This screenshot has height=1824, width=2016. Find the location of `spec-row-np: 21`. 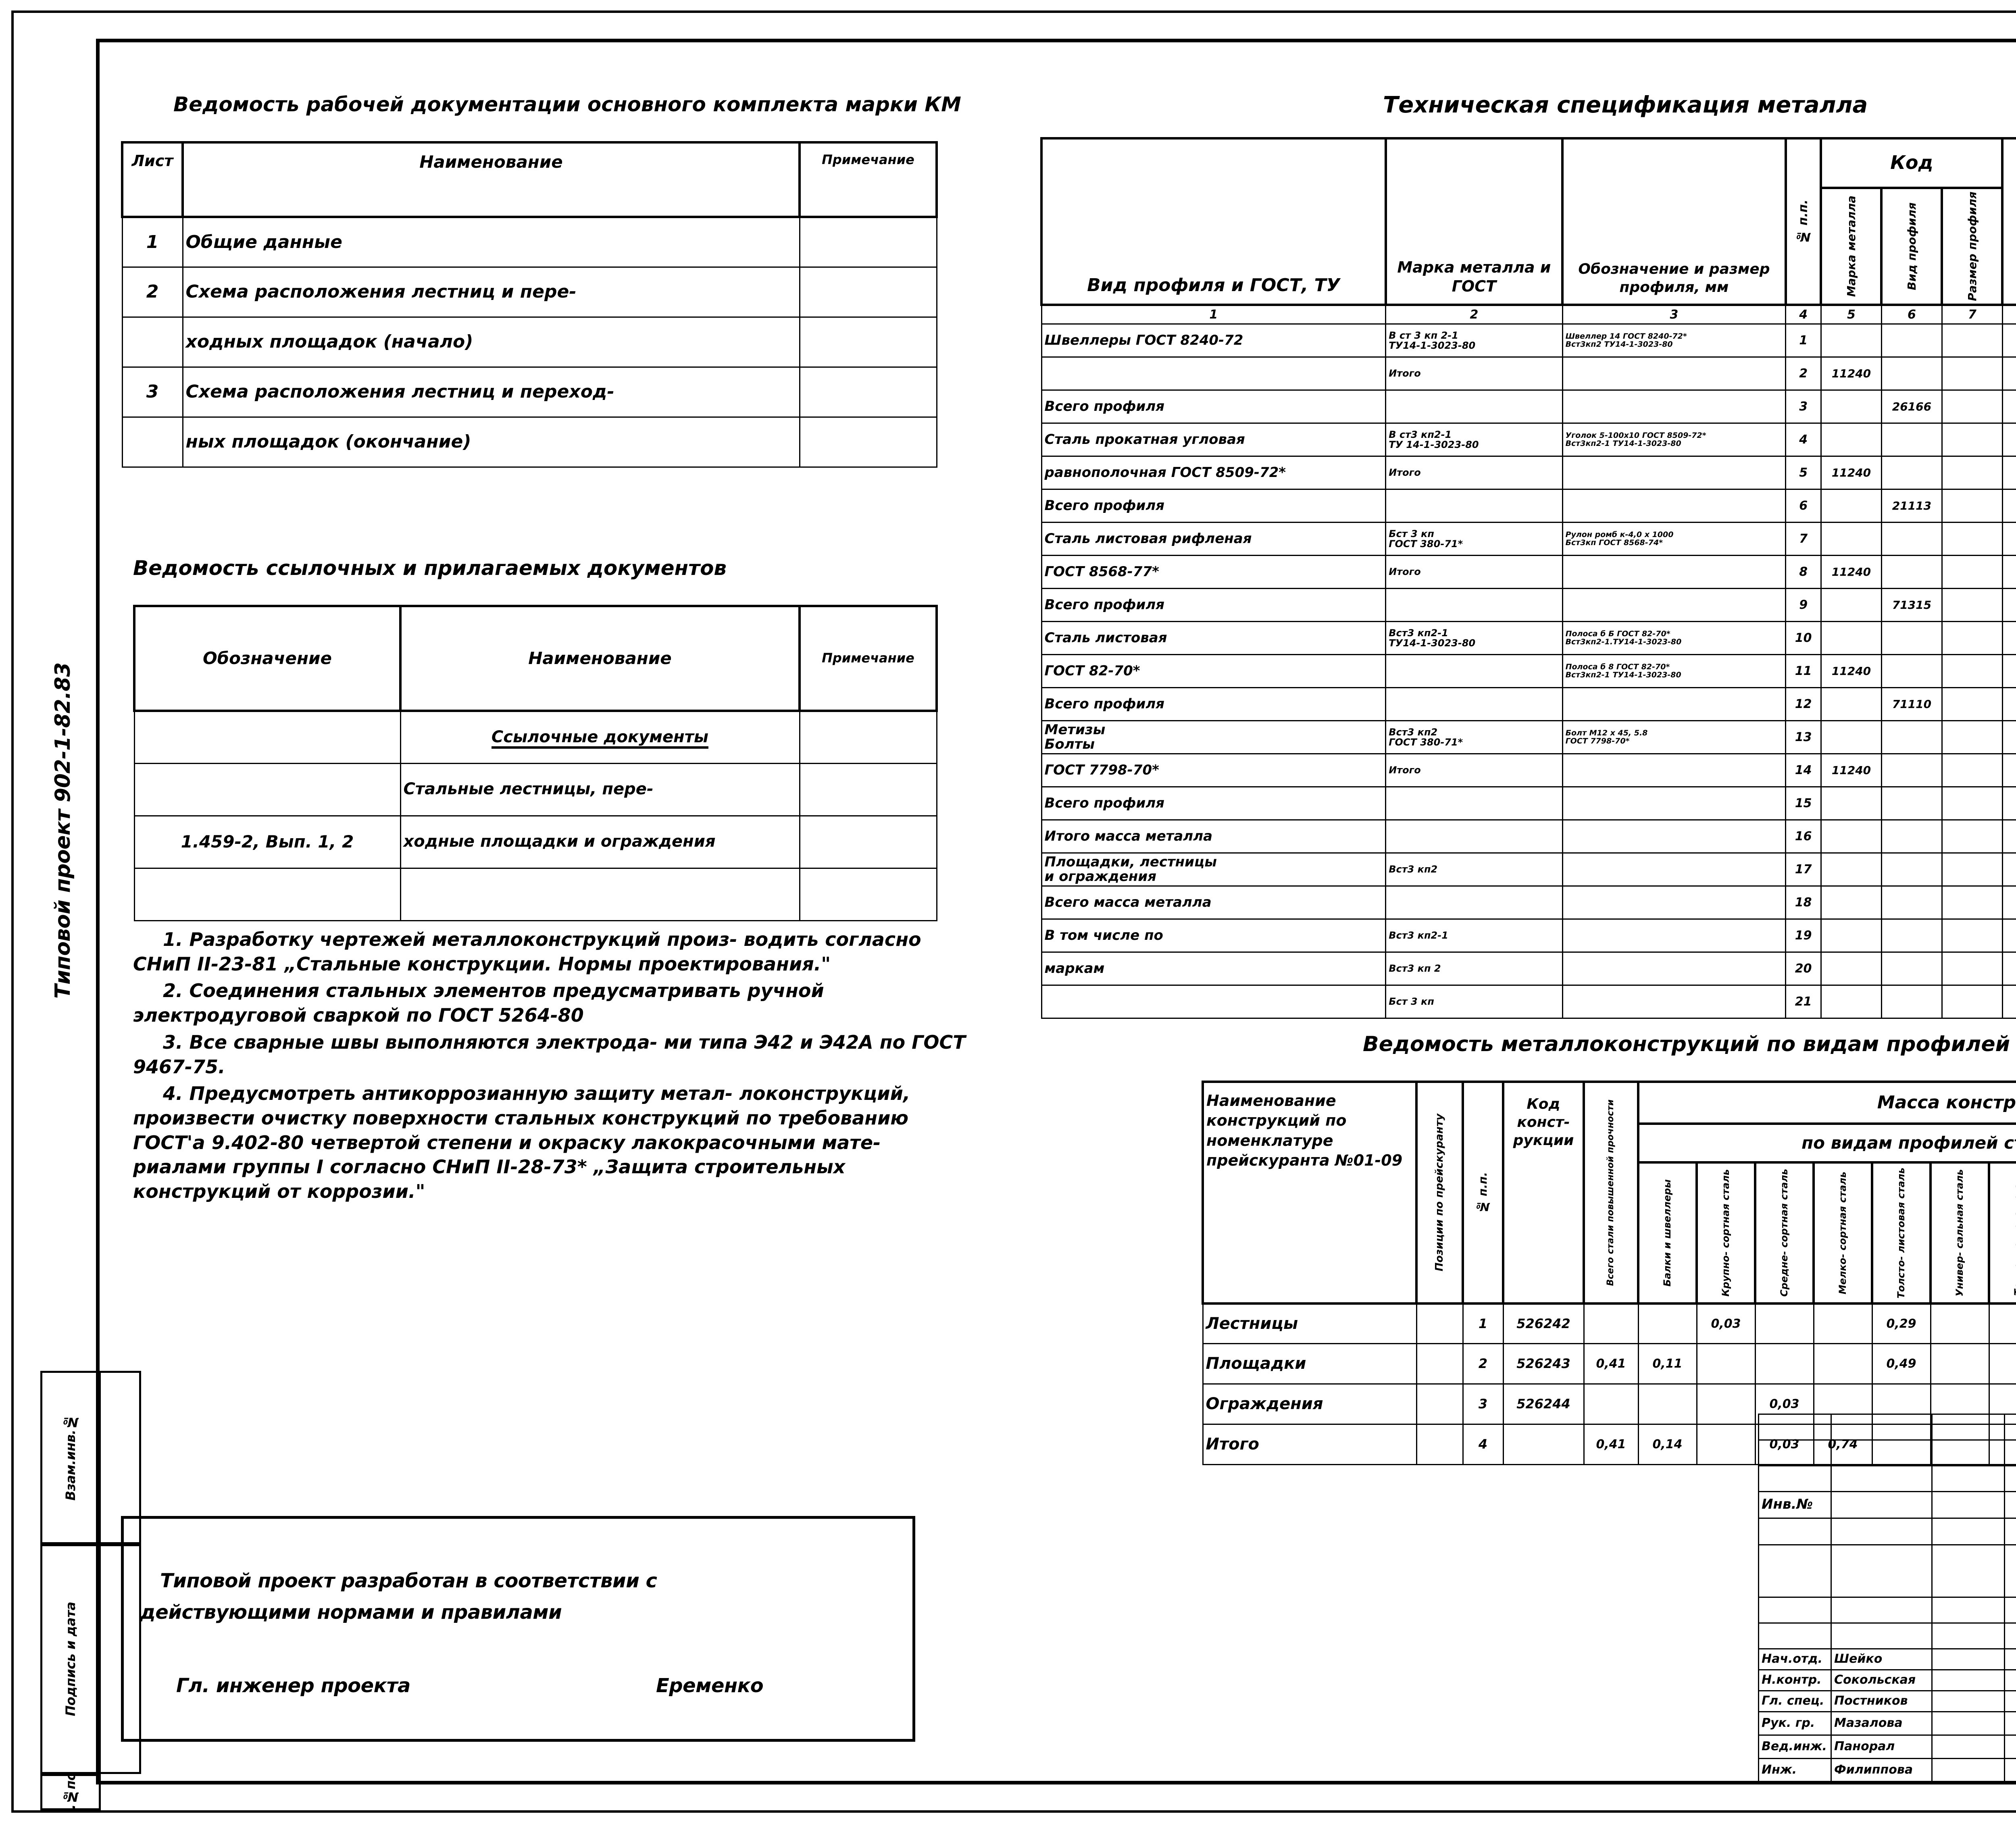

spec-row-np: 21 is located at coordinates (1804, 1002).